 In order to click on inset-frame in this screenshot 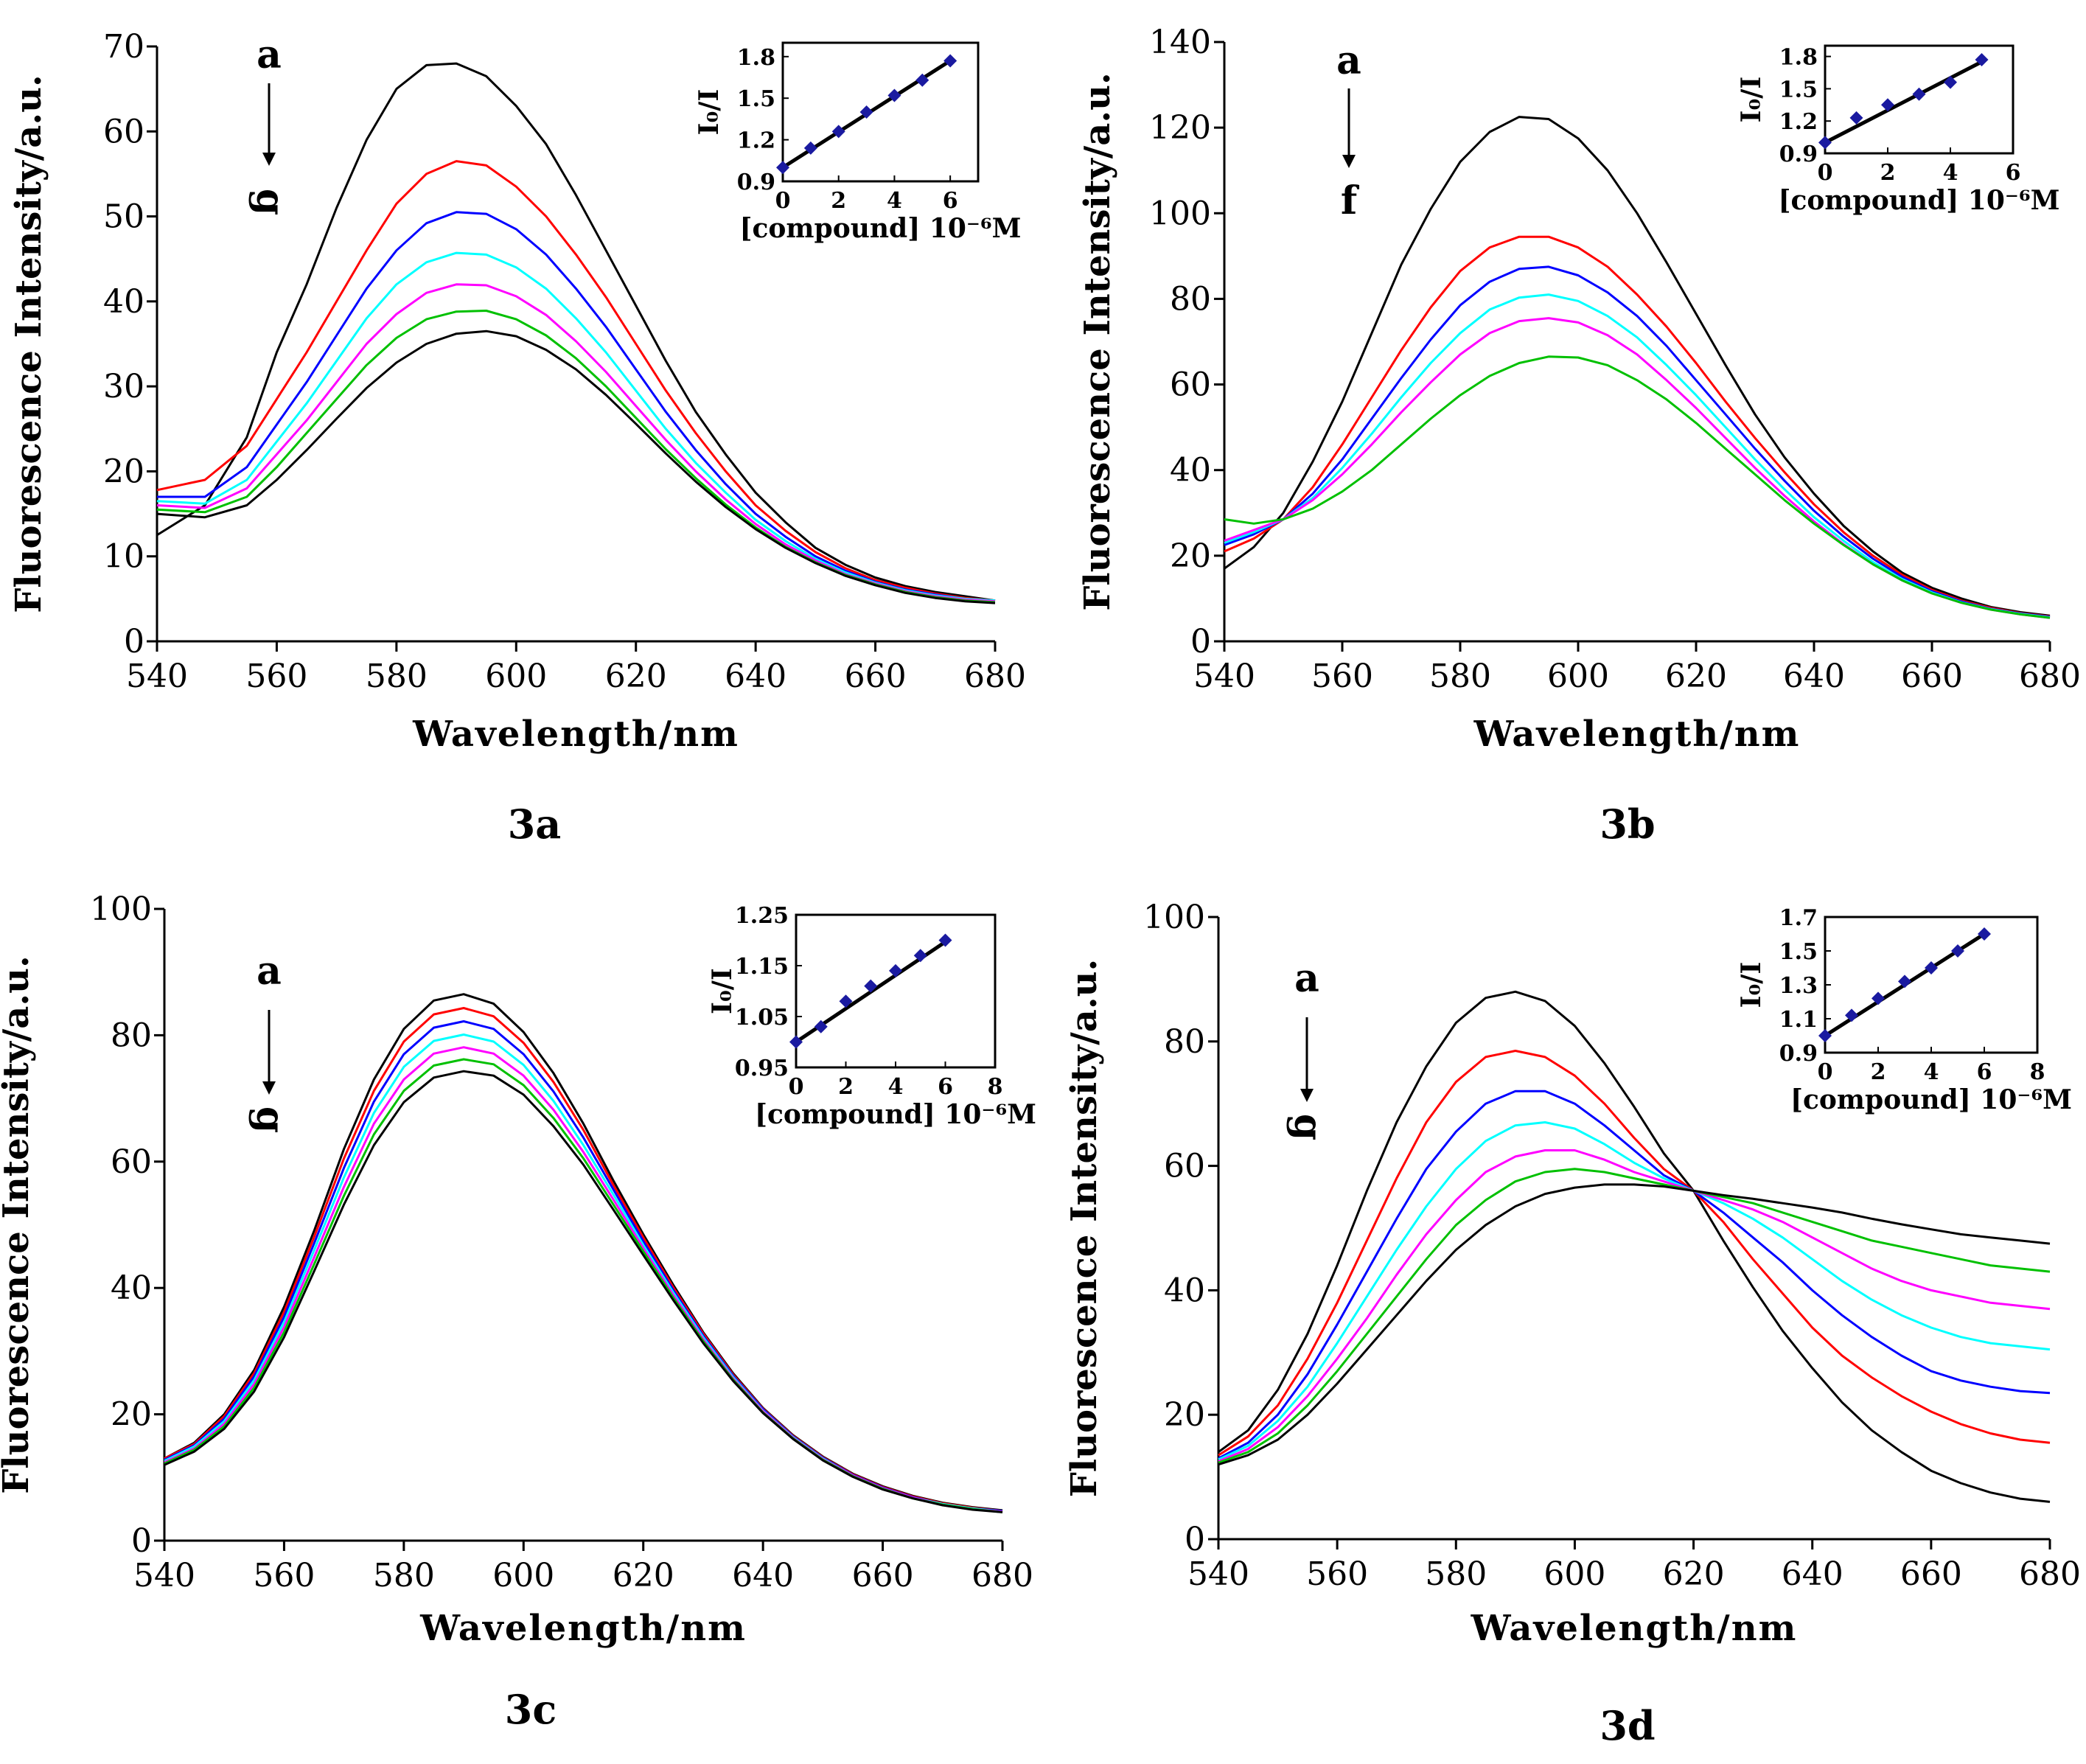, I will do `click(896, 991)`.